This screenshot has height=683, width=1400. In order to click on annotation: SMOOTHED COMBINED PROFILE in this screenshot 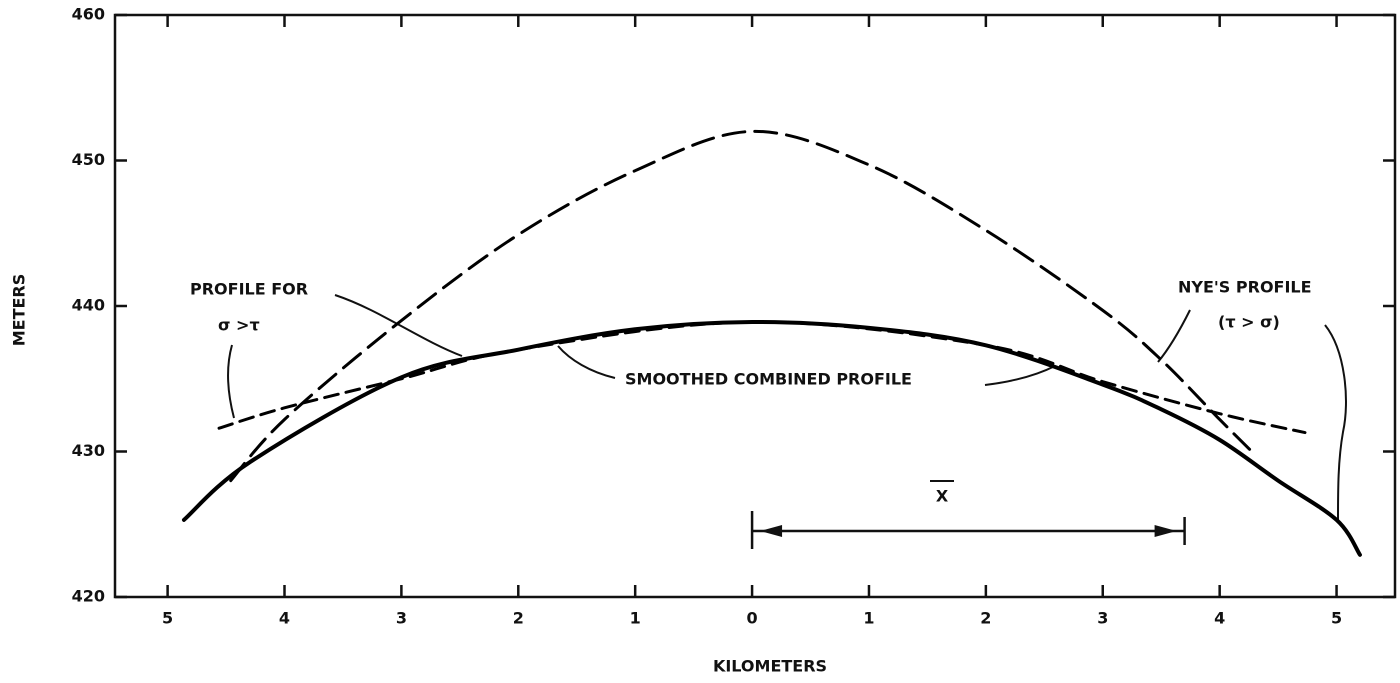, I will do `click(768, 379)`.